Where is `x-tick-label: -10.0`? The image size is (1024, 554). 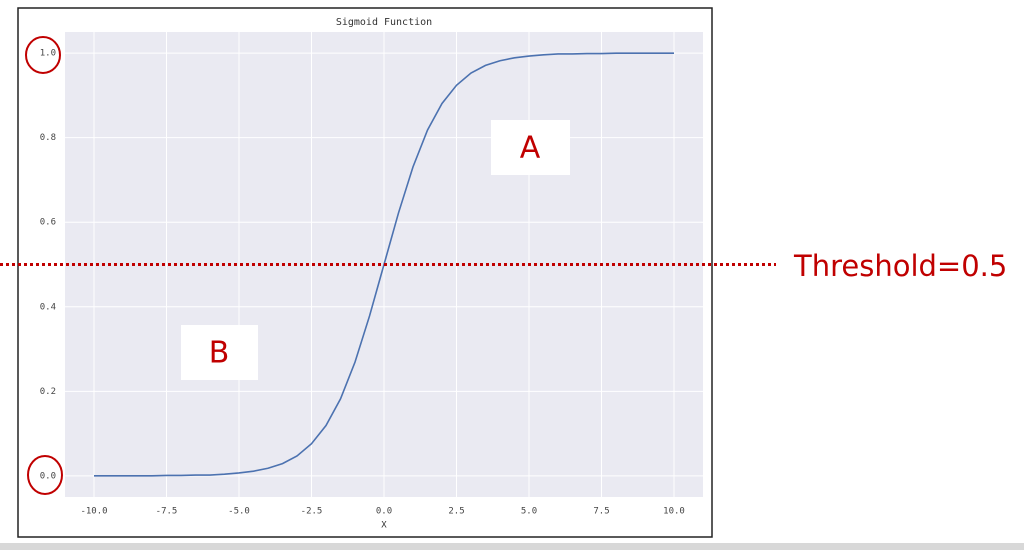
x-tick-label: -10.0 is located at coordinates (93, 512).